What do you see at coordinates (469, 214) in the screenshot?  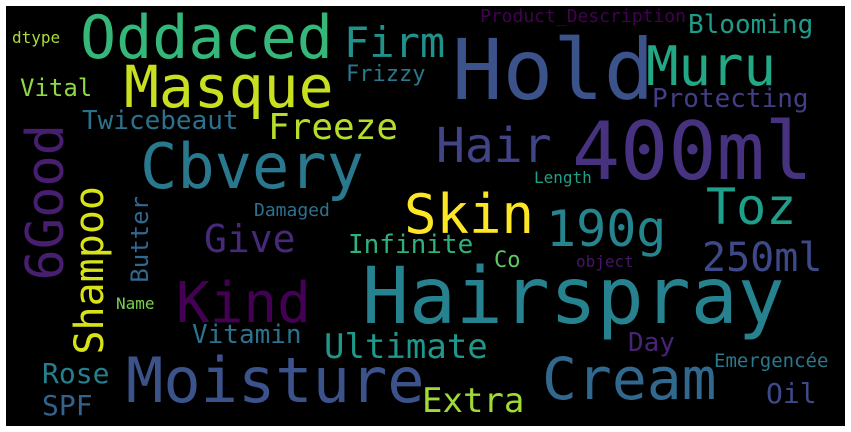 I see `word-skin: Skin` at bounding box center [469, 214].